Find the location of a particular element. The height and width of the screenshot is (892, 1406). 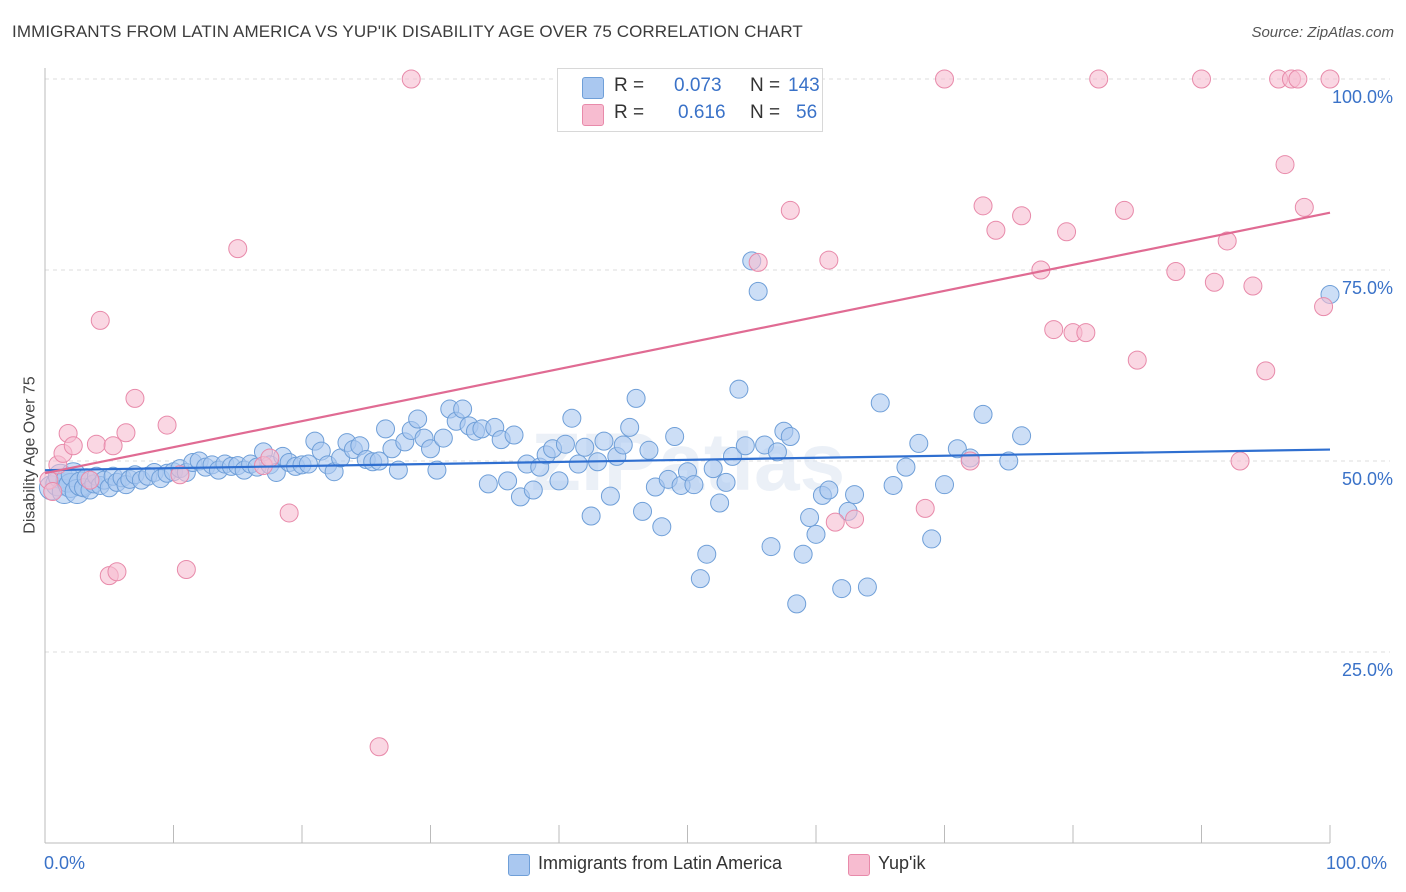

r-value: 0.616 is located at coordinates (702, 112).